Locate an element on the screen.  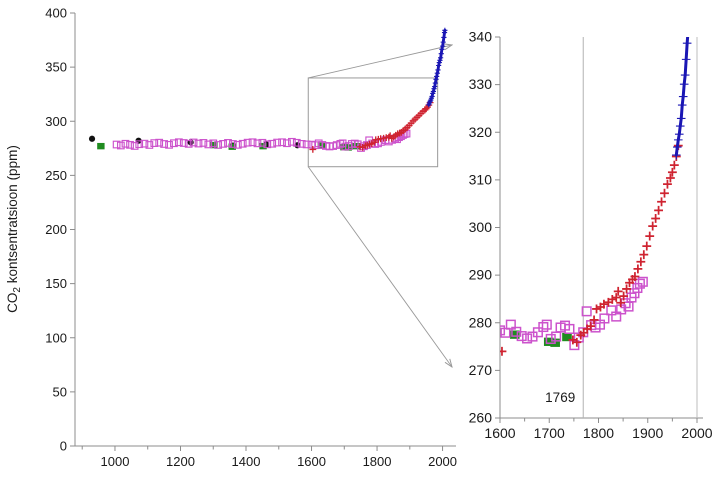
series-green-squares is located at coordinates (540, 338).